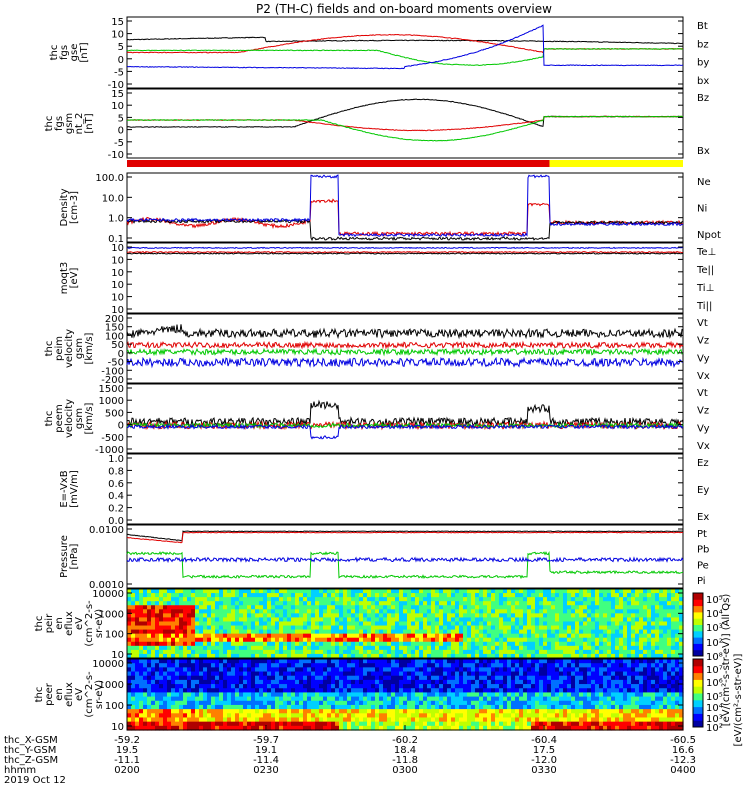 The height and width of the screenshot is (800, 750). Describe the element at coordinates (702, 534) in the screenshot. I see `legend-entry: Pt` at that location.